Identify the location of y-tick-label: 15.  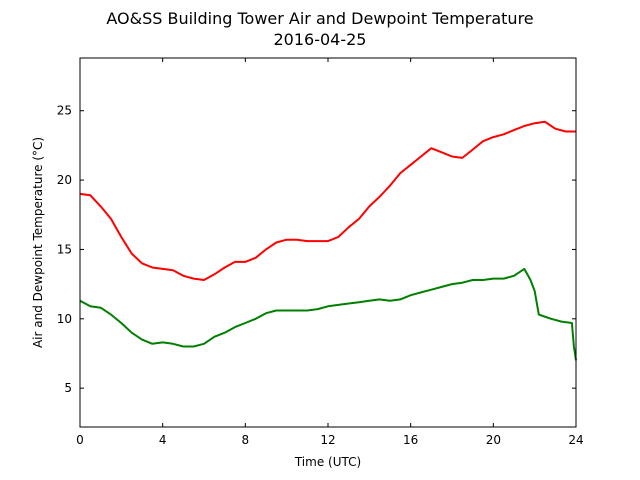
(64, 249).